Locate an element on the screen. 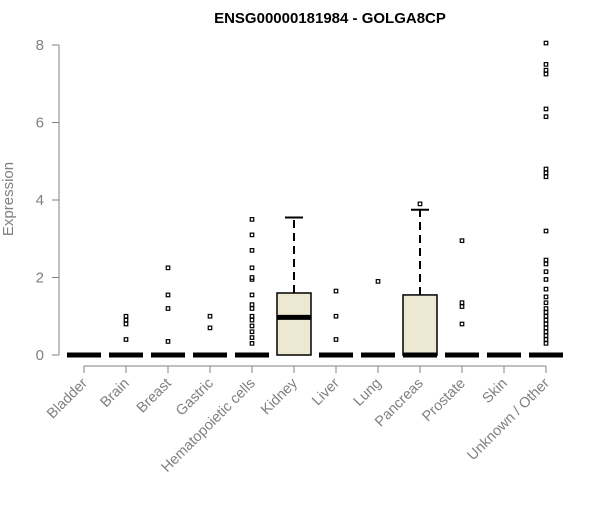 The height and width of the screenshot is (505, 600). y-tick-label-2: 4 is located at coordinates (40, 200).